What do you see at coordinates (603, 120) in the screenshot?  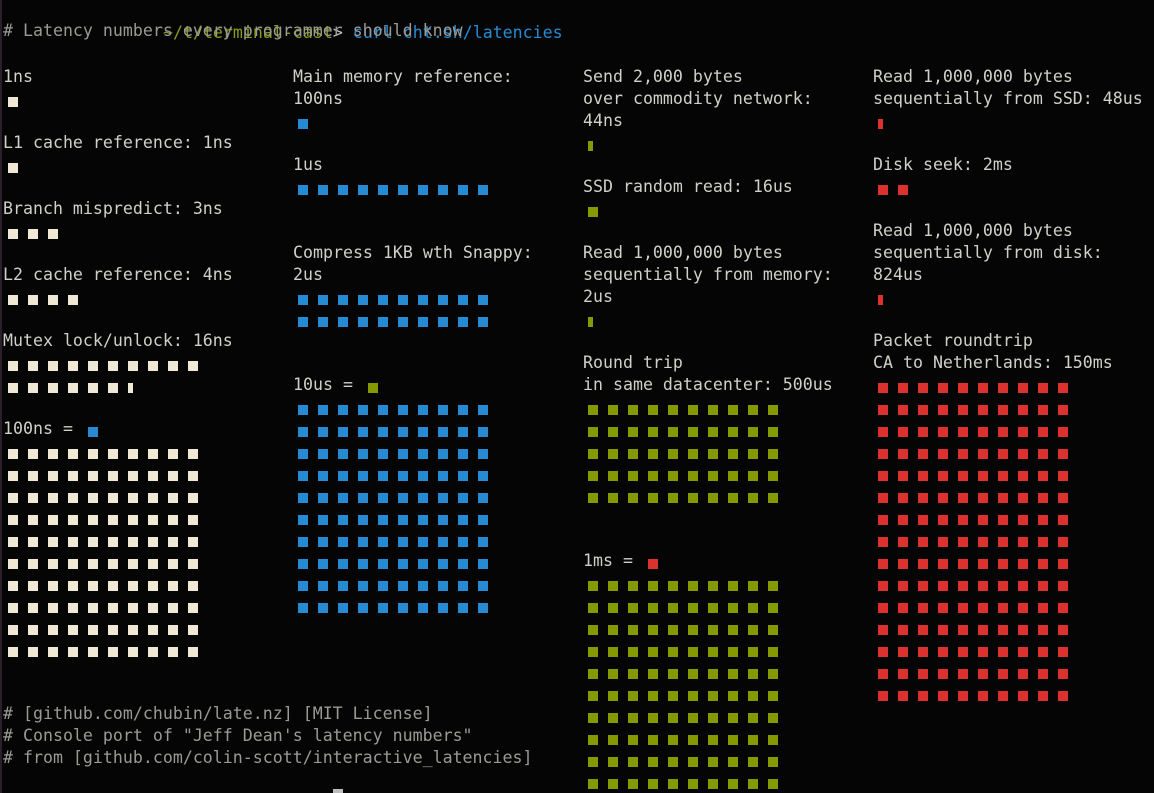 I see `item-label: 44ns` at bounding box center [603, 120].